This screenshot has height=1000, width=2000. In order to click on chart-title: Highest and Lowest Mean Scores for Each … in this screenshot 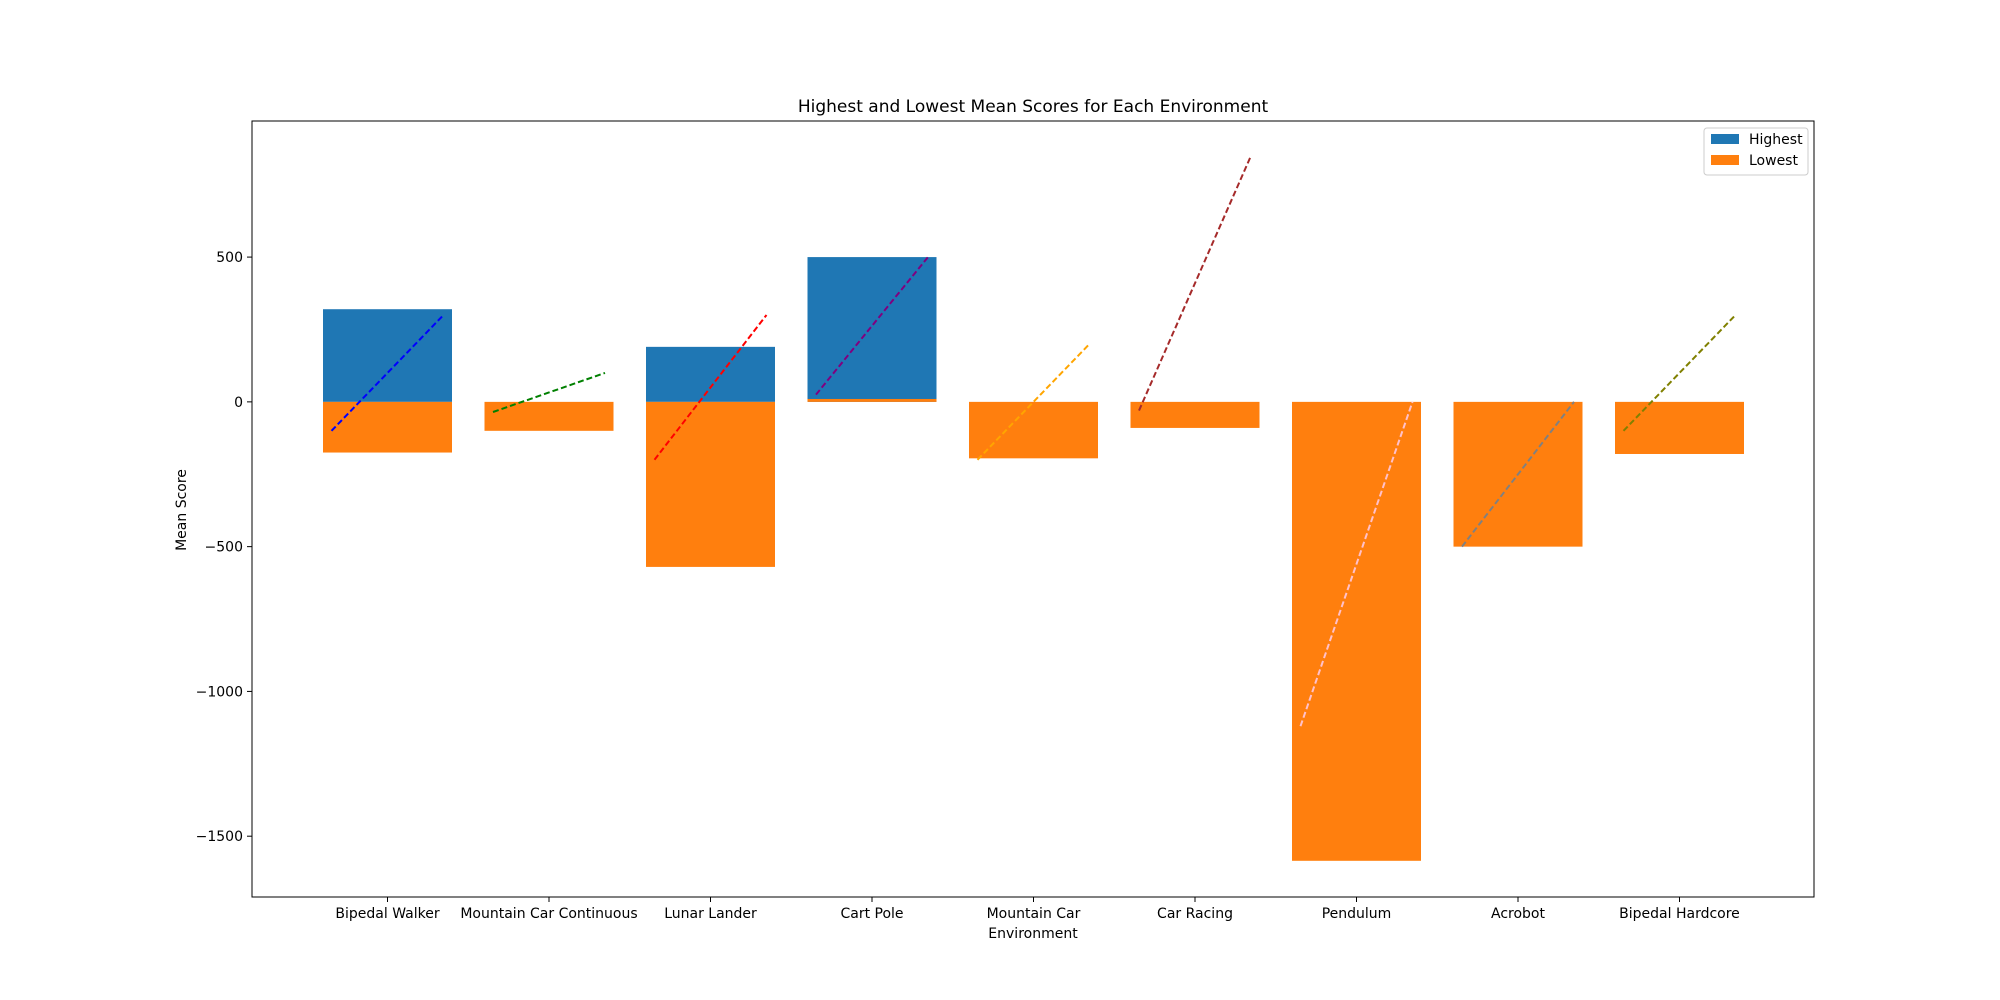, I will do `click(1033, 107)`.